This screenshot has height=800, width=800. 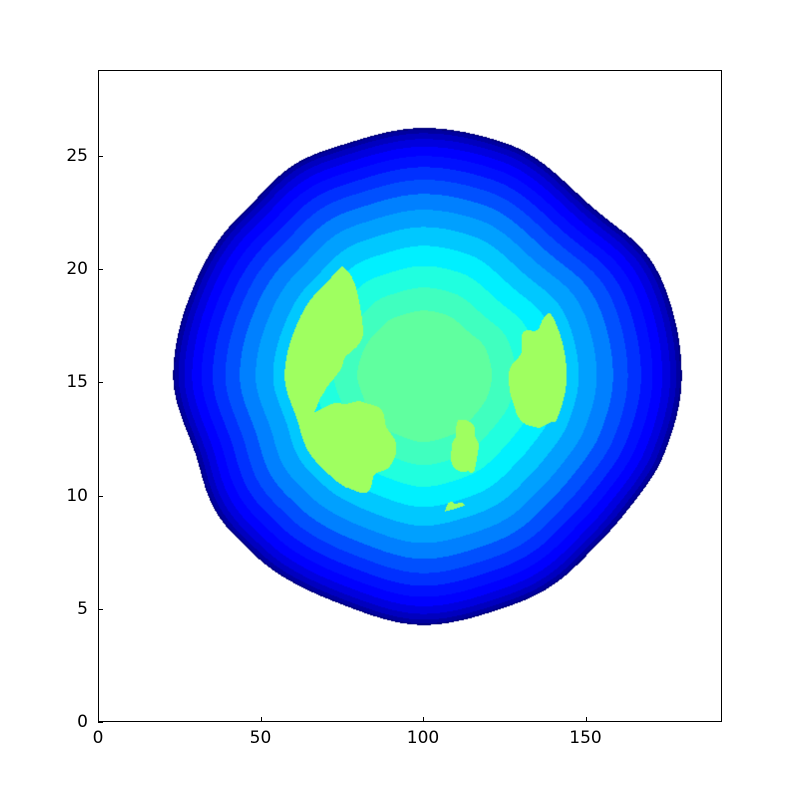 I want to click on x-tick-label: 150, so click(x=585, y=738).